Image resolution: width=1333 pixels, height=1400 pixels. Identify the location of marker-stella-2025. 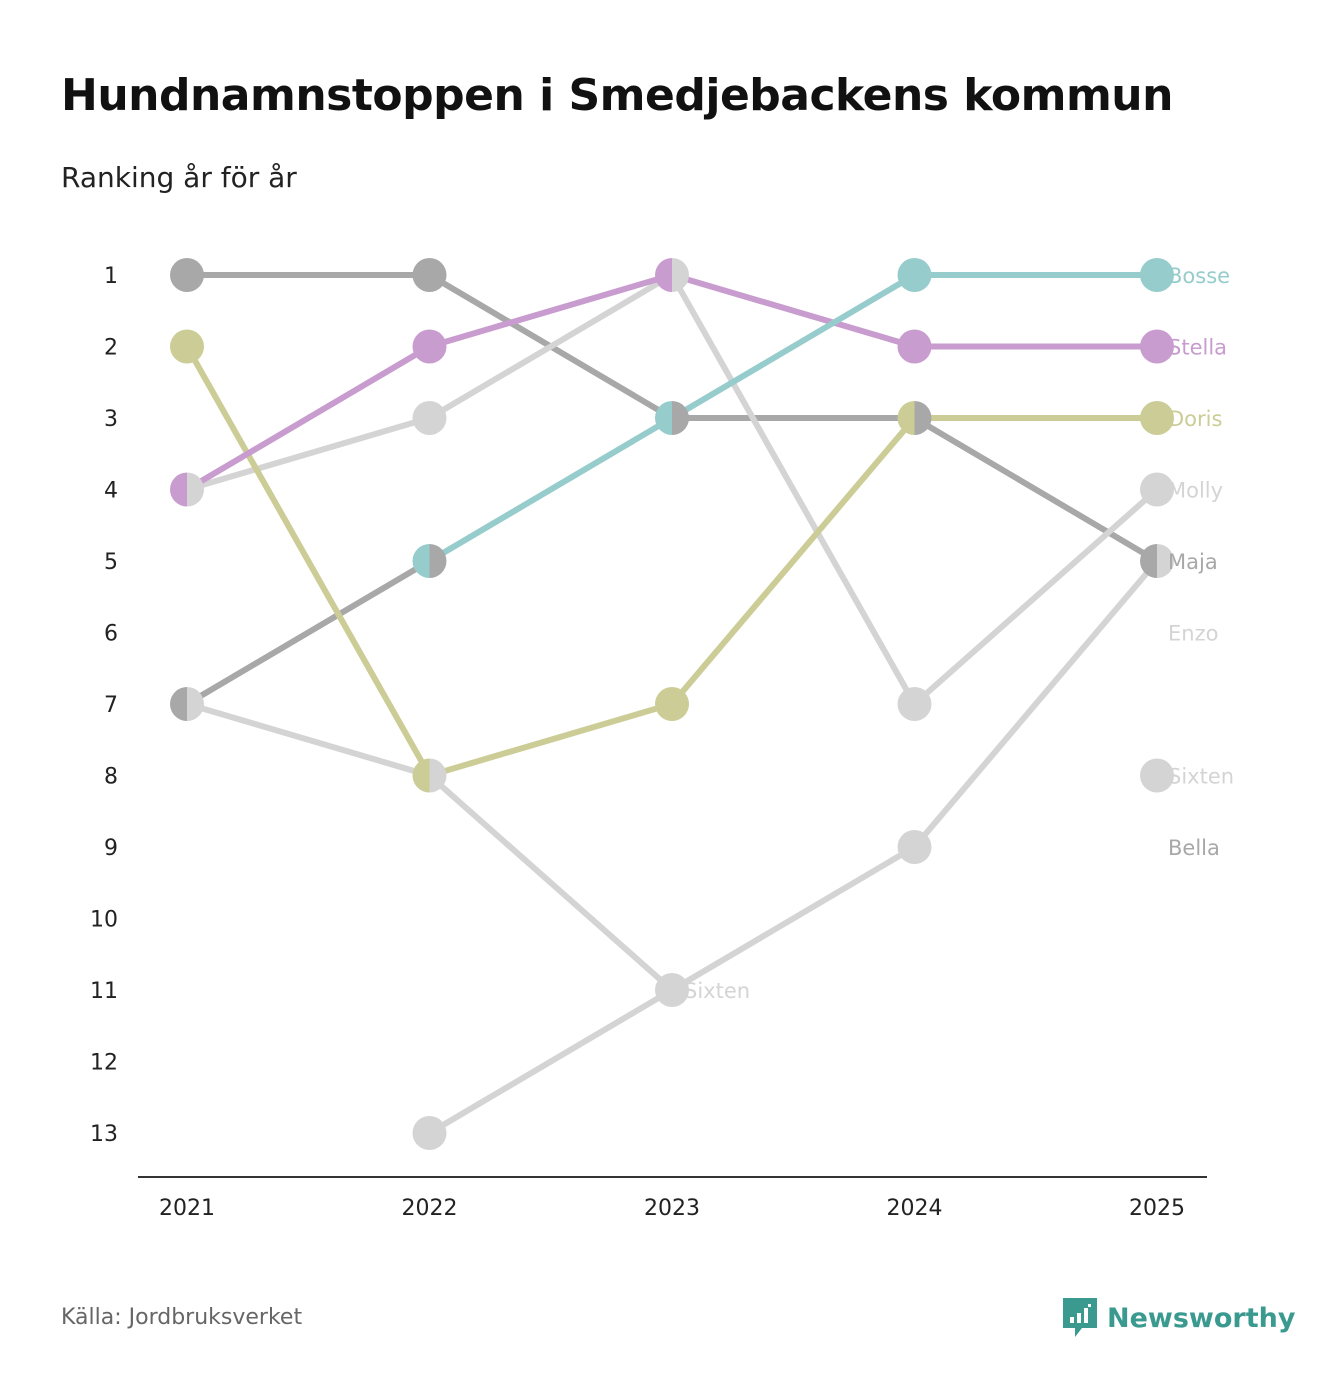
(1157, 346).